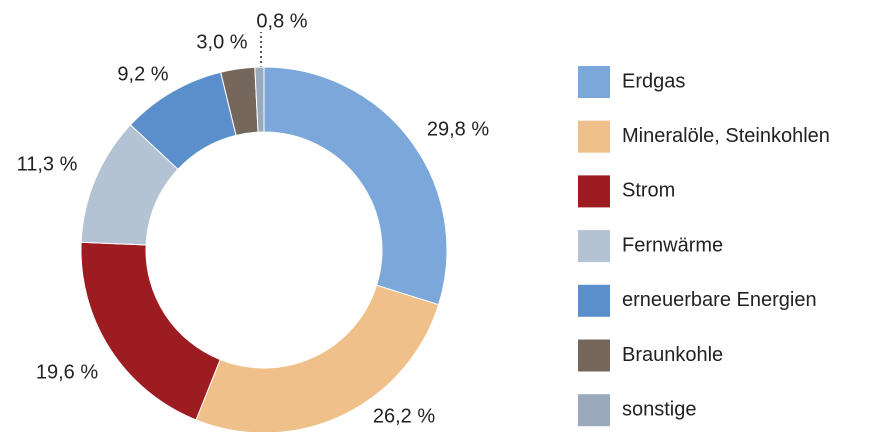 The height and width of the screenshot is (432, 884). What do you see at coordinates (726, 136) in the screenshot?
I see `legend-label: Mineralöle, Steinkohlen` at bounding box center [726, 136].